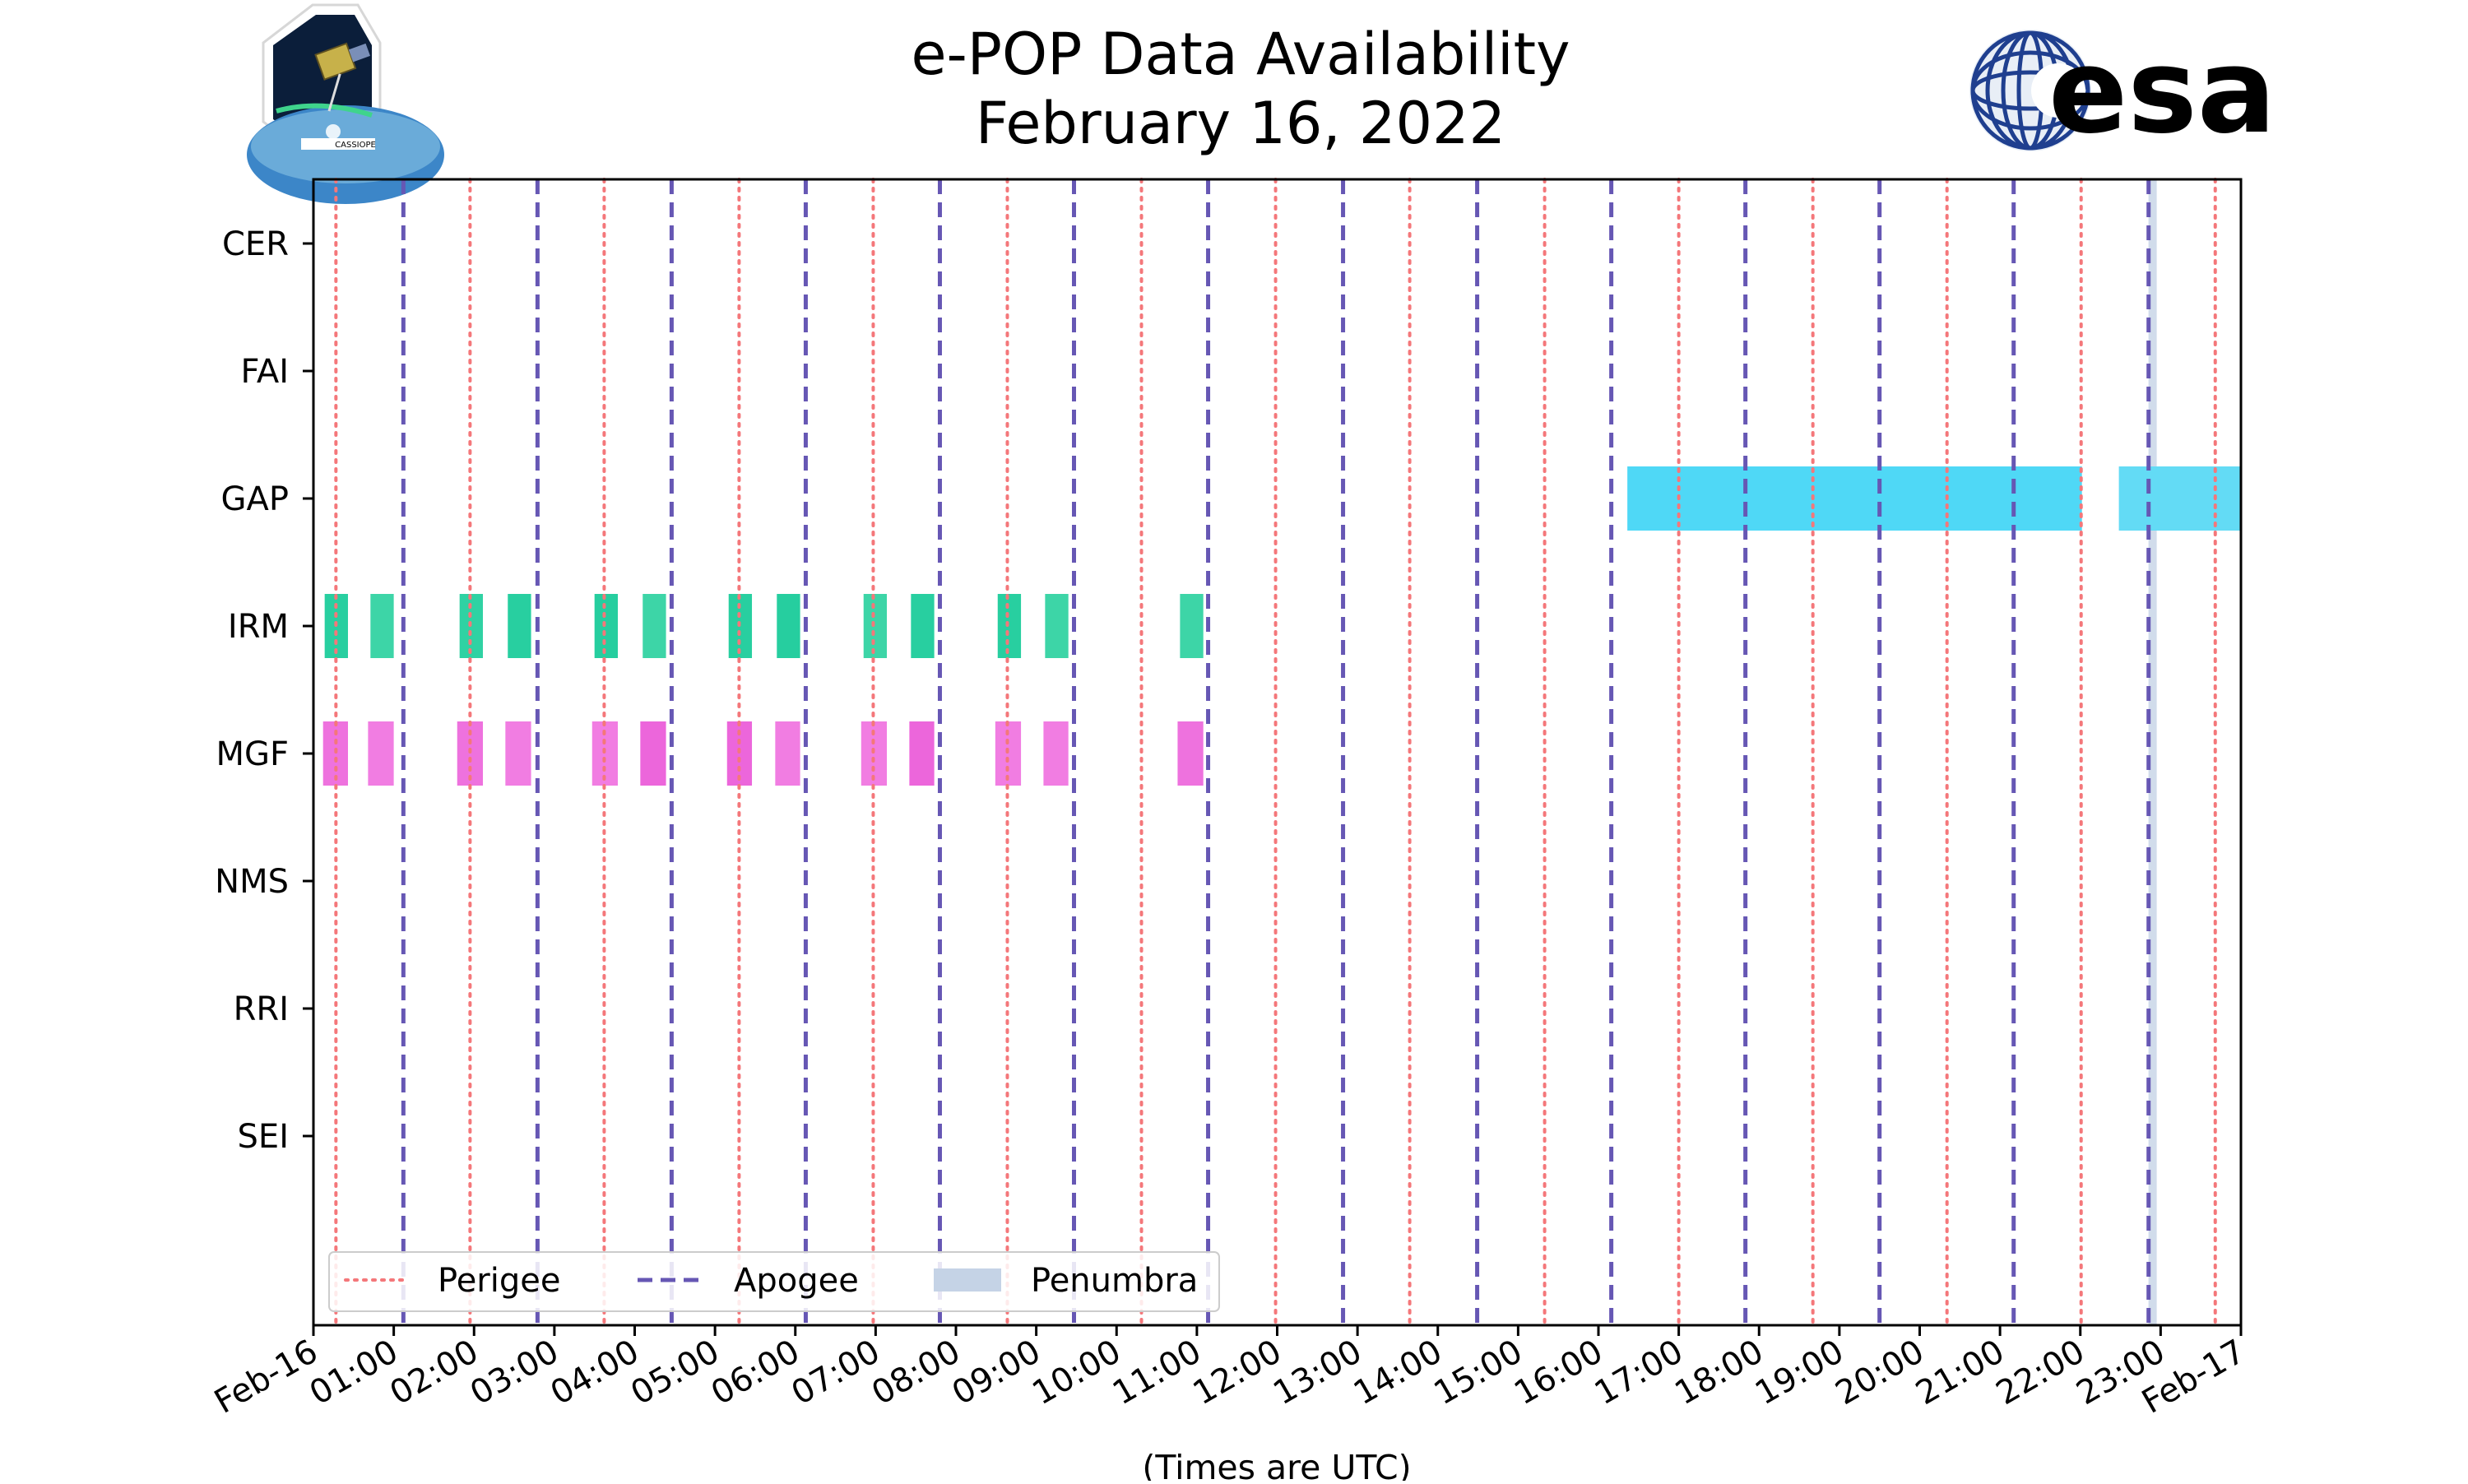 The width and height of the screenshot is (2468, 1484). Describe the element at coordinates (2058, 90) in the screenshot. I see `esa-logo-cutout` at that location.